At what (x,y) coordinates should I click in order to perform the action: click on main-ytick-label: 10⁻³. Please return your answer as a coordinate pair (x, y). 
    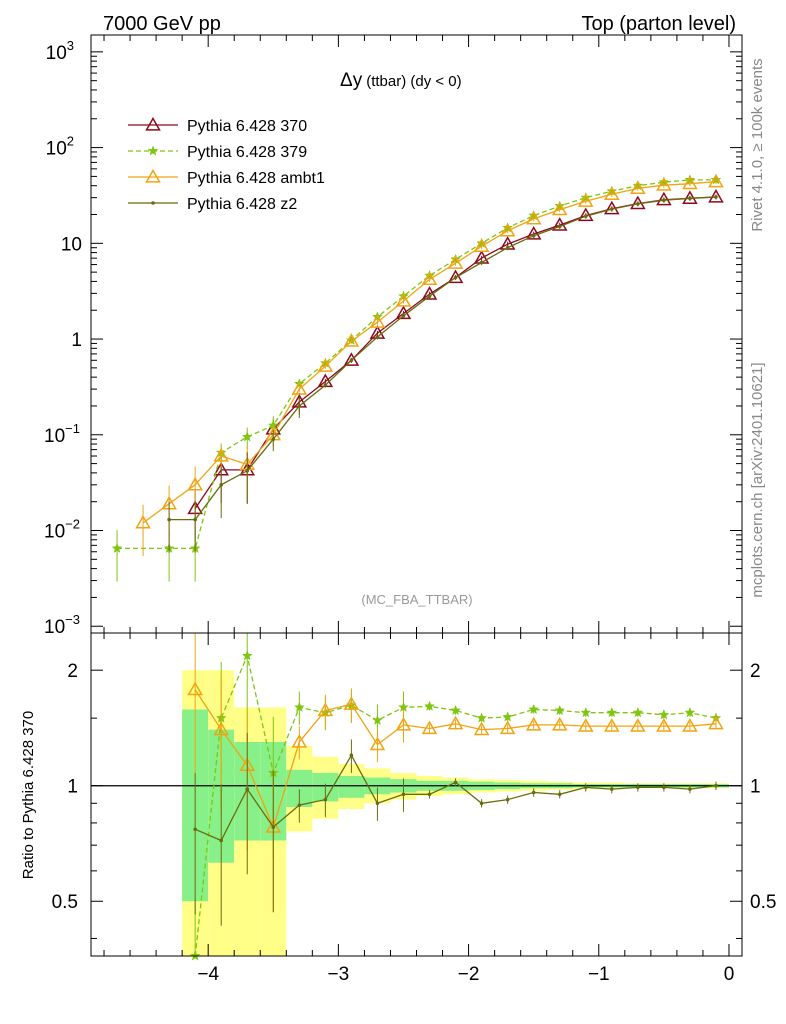
    Looking at the image, I should click on (62, 625).